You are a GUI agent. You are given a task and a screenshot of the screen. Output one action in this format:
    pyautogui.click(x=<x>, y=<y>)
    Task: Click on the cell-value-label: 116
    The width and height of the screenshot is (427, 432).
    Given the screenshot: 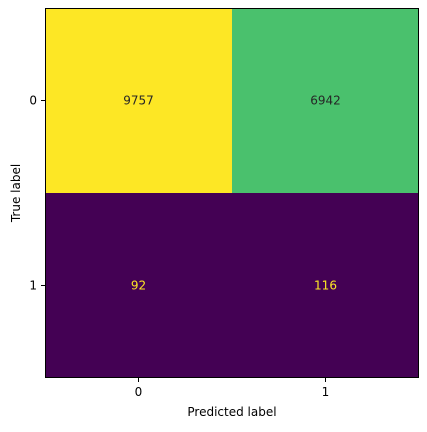 What is the action you would take?
    pyautogui.click(x=325, y=286)
    